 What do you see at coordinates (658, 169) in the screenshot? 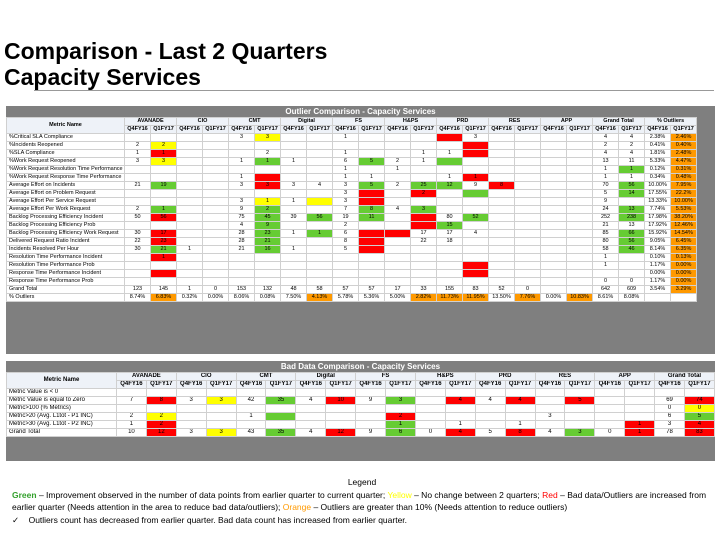
I see `value-cell: 0.12%` at bounding box center [658, 169].